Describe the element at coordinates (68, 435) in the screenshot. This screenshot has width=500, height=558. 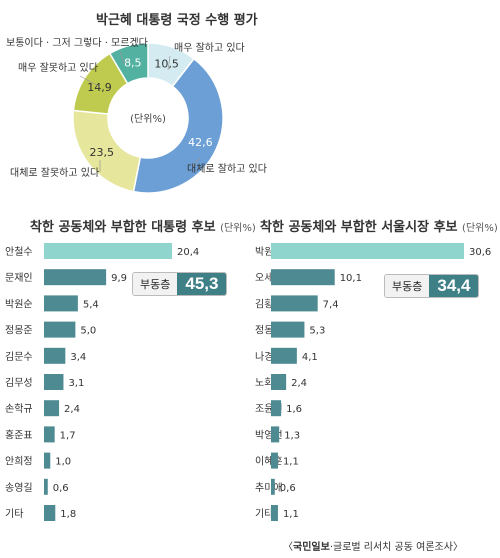
I see `left-value-label-7: 1,7` at that location.